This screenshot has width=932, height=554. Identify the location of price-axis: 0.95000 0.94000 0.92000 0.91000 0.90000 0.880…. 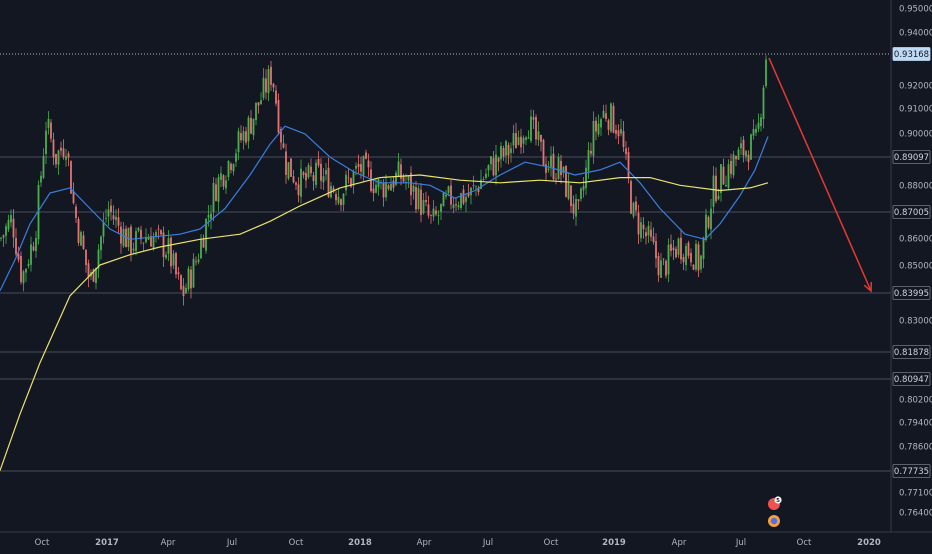
(912, 262).